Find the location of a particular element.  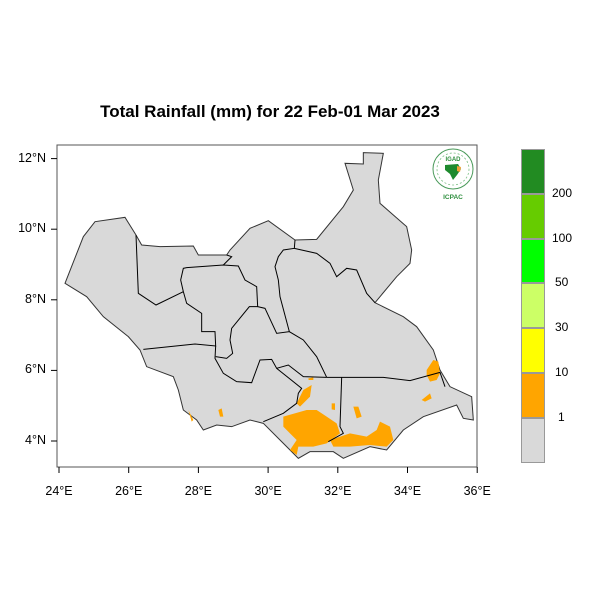

rainfall-1-10mm-areas is located at coordinates (314, 407).